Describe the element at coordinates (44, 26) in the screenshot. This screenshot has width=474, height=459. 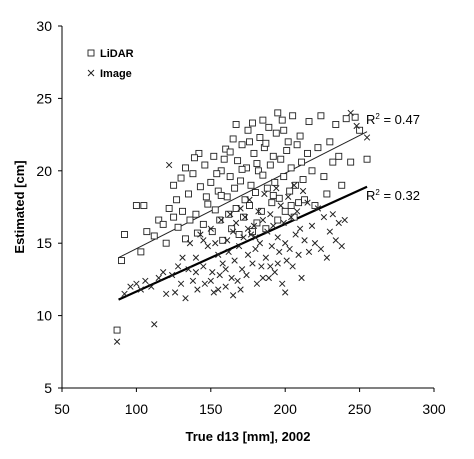
I see `y-tick-label: 30` at that location.